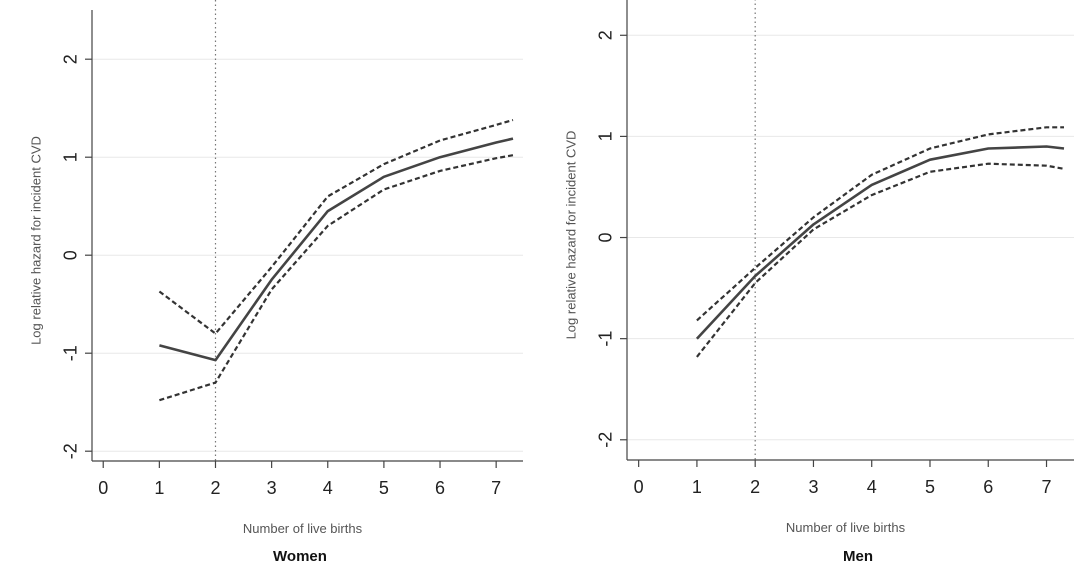  I want to click on men-x-tick-label: 4, so click(872, 487).